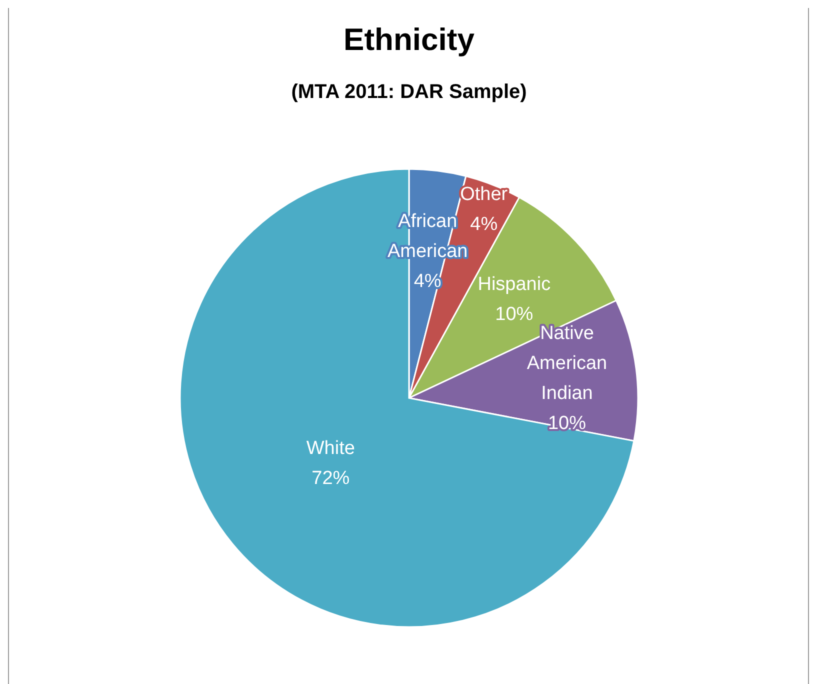  Describe the element at coordinates (484, 193) in the screenshot. I see `slice-label: Other` at that location.